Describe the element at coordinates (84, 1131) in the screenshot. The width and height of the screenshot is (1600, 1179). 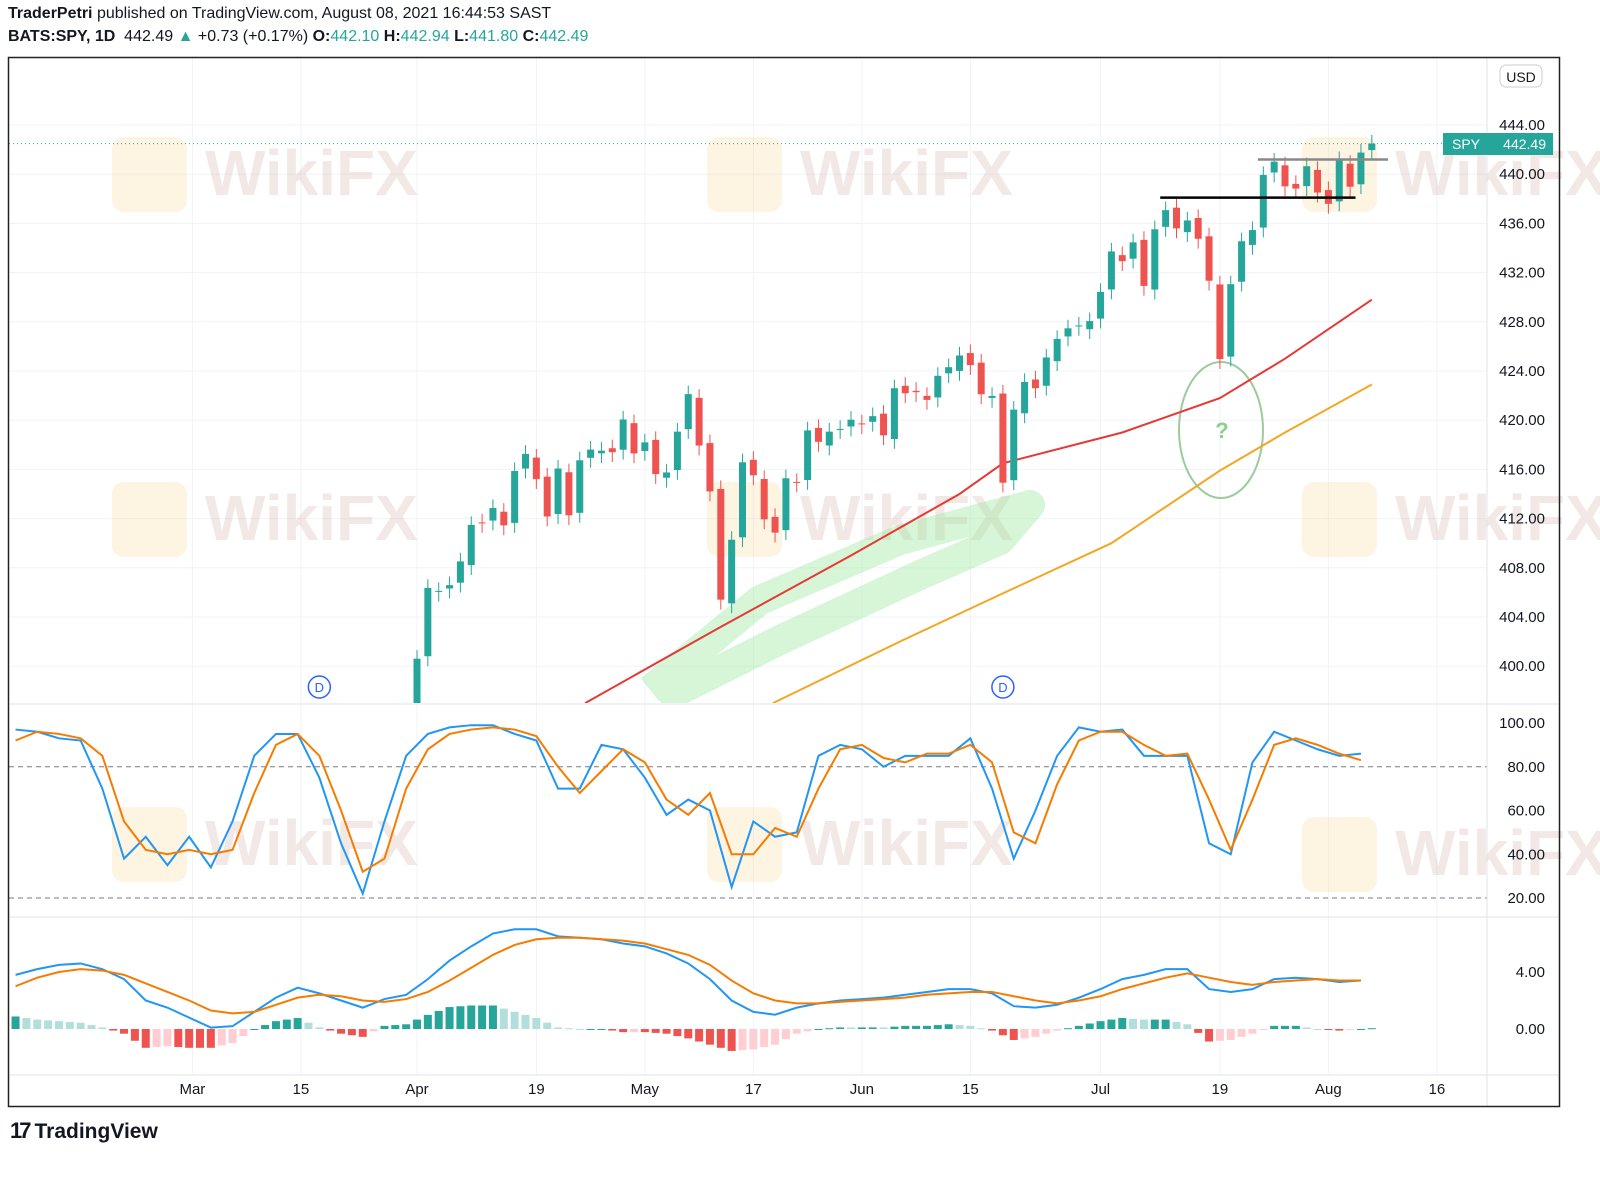
I see `tradingview-logo: 17 TradingView` at that location.